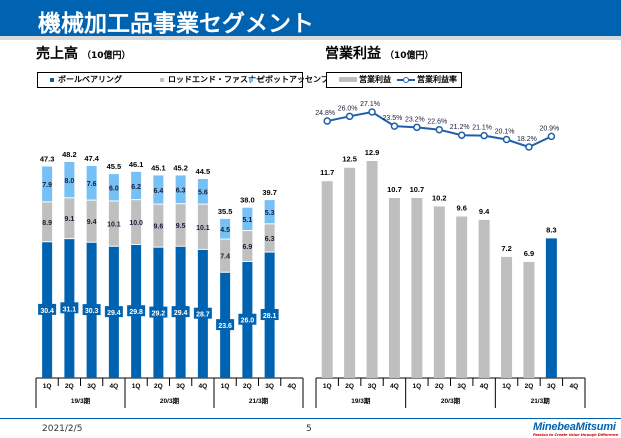 The width and height of the screenshot is (621, 438). Describe the element at coordinates (353, 54) in the screenshot. I see `op-income-title-text: 営業利益` at that location.